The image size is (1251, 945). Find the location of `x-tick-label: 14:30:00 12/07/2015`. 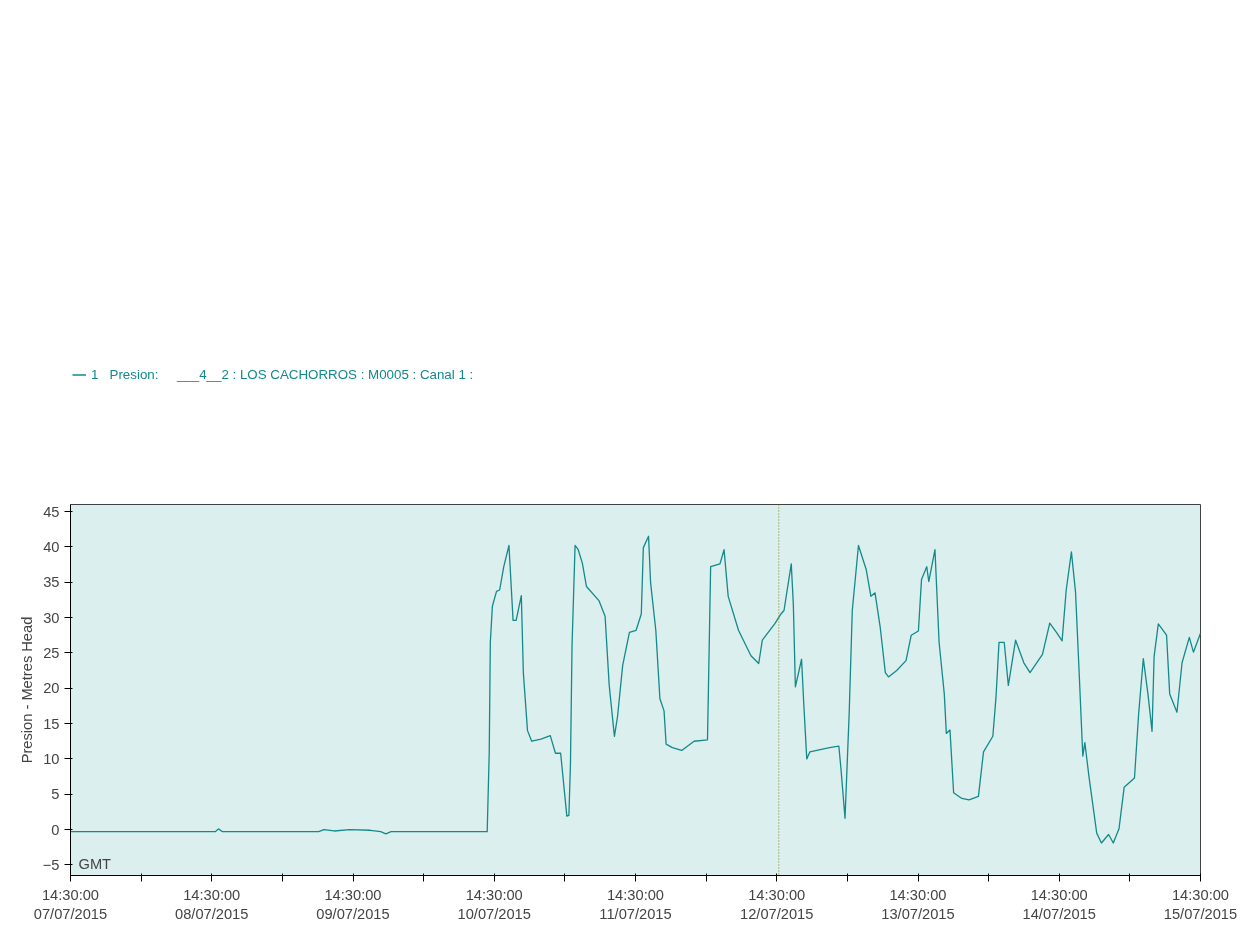

x-tick-label: 14:30:00 12/07/2015 is located at coordinates (777, 904).